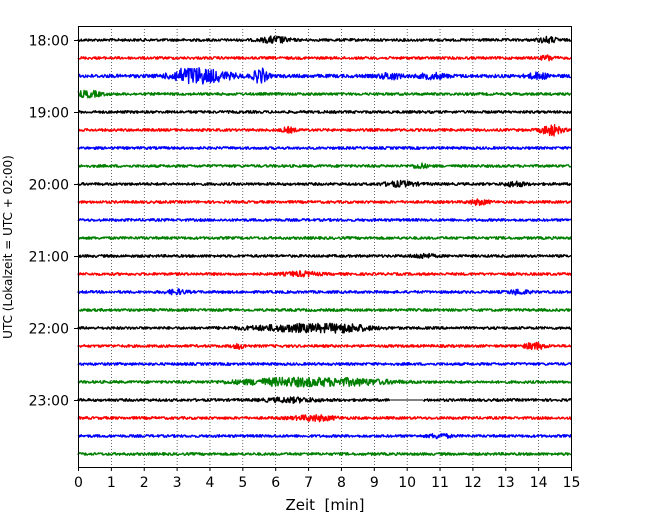  I want to click on x-tick-label: 9, so click(374, 483).